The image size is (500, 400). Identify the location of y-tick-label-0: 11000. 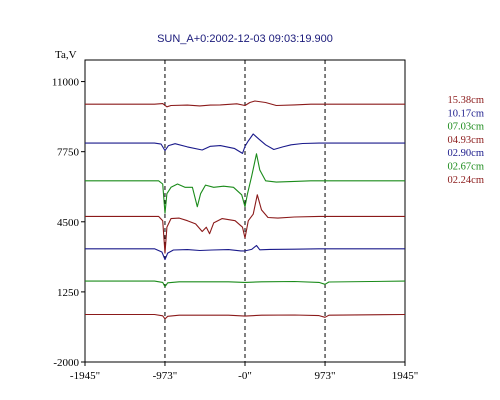
(66, 83).